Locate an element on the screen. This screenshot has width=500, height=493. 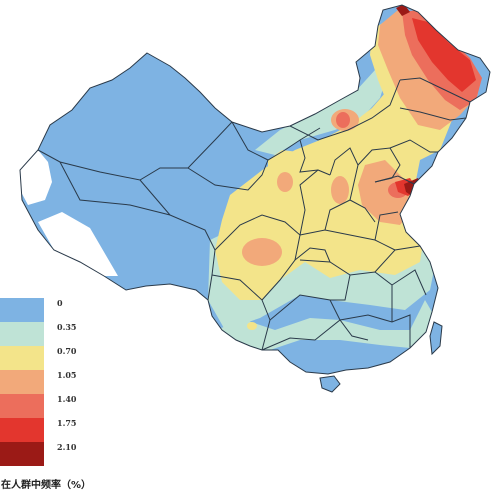
guizhou-border is located at coordinates (305, 307).